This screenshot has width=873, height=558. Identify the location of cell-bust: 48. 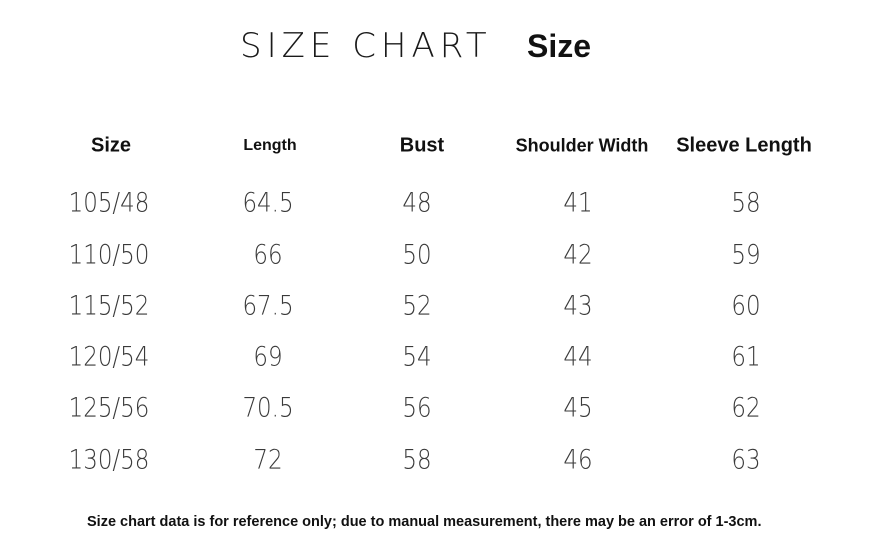
(417, 203).